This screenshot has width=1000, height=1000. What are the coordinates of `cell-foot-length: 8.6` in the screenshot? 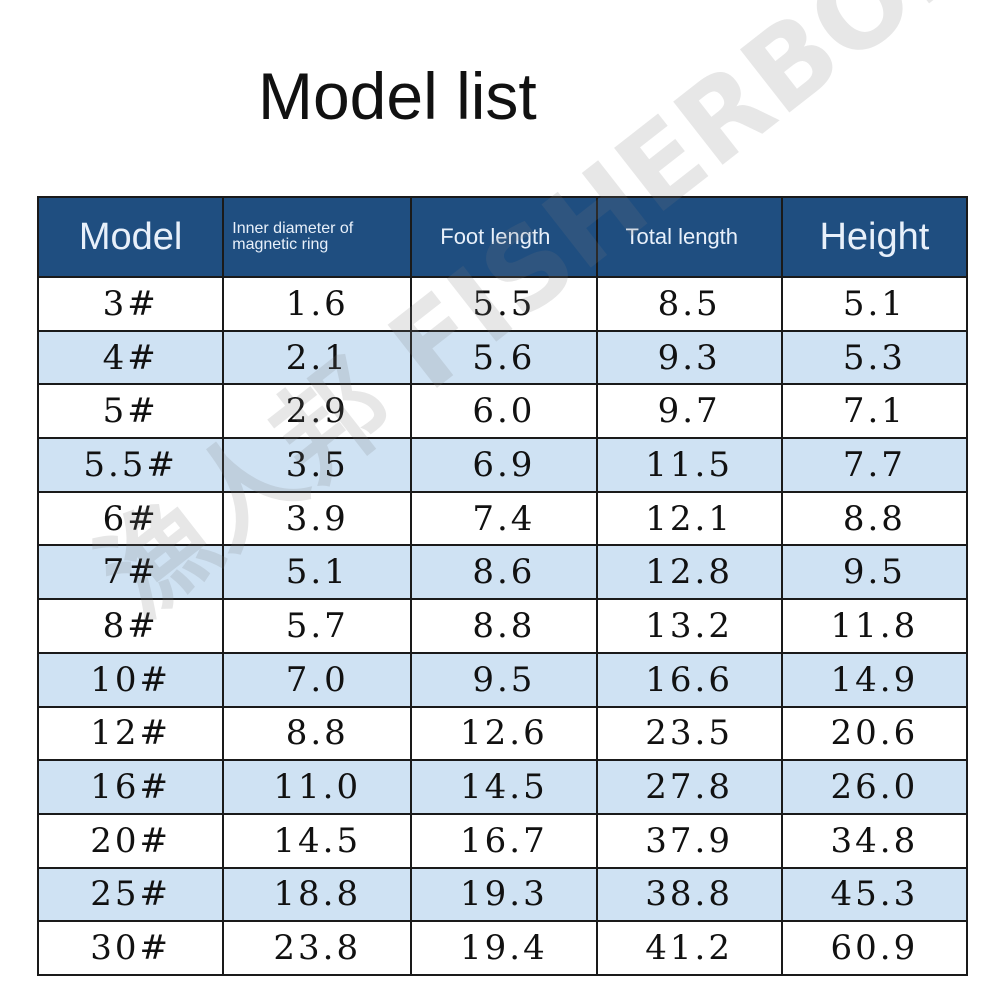 It's located at (504, 572).